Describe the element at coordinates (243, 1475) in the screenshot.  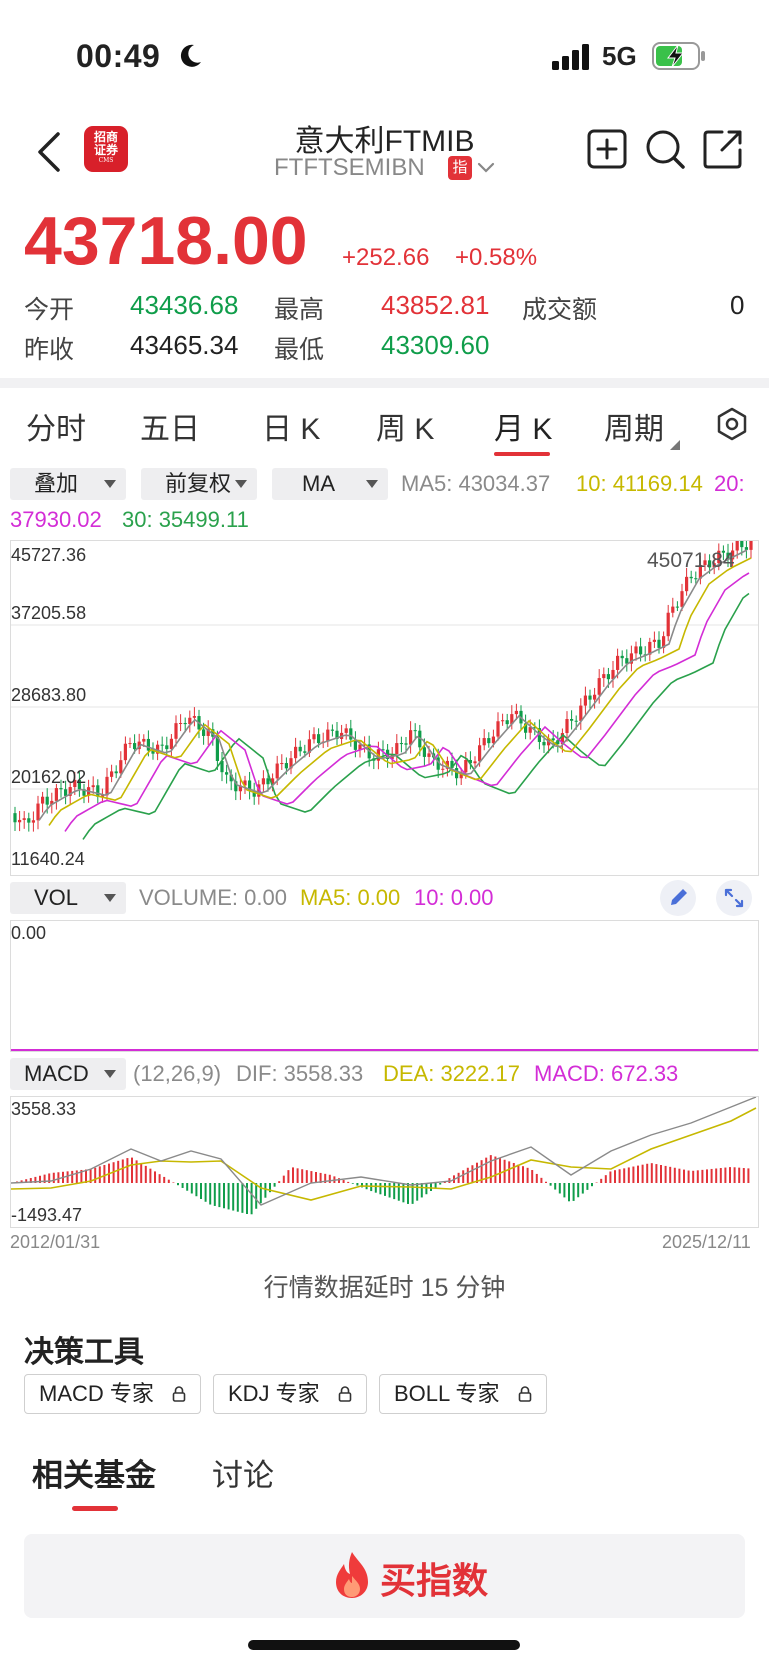
I see `tab-discussion: 讨论` at that location.